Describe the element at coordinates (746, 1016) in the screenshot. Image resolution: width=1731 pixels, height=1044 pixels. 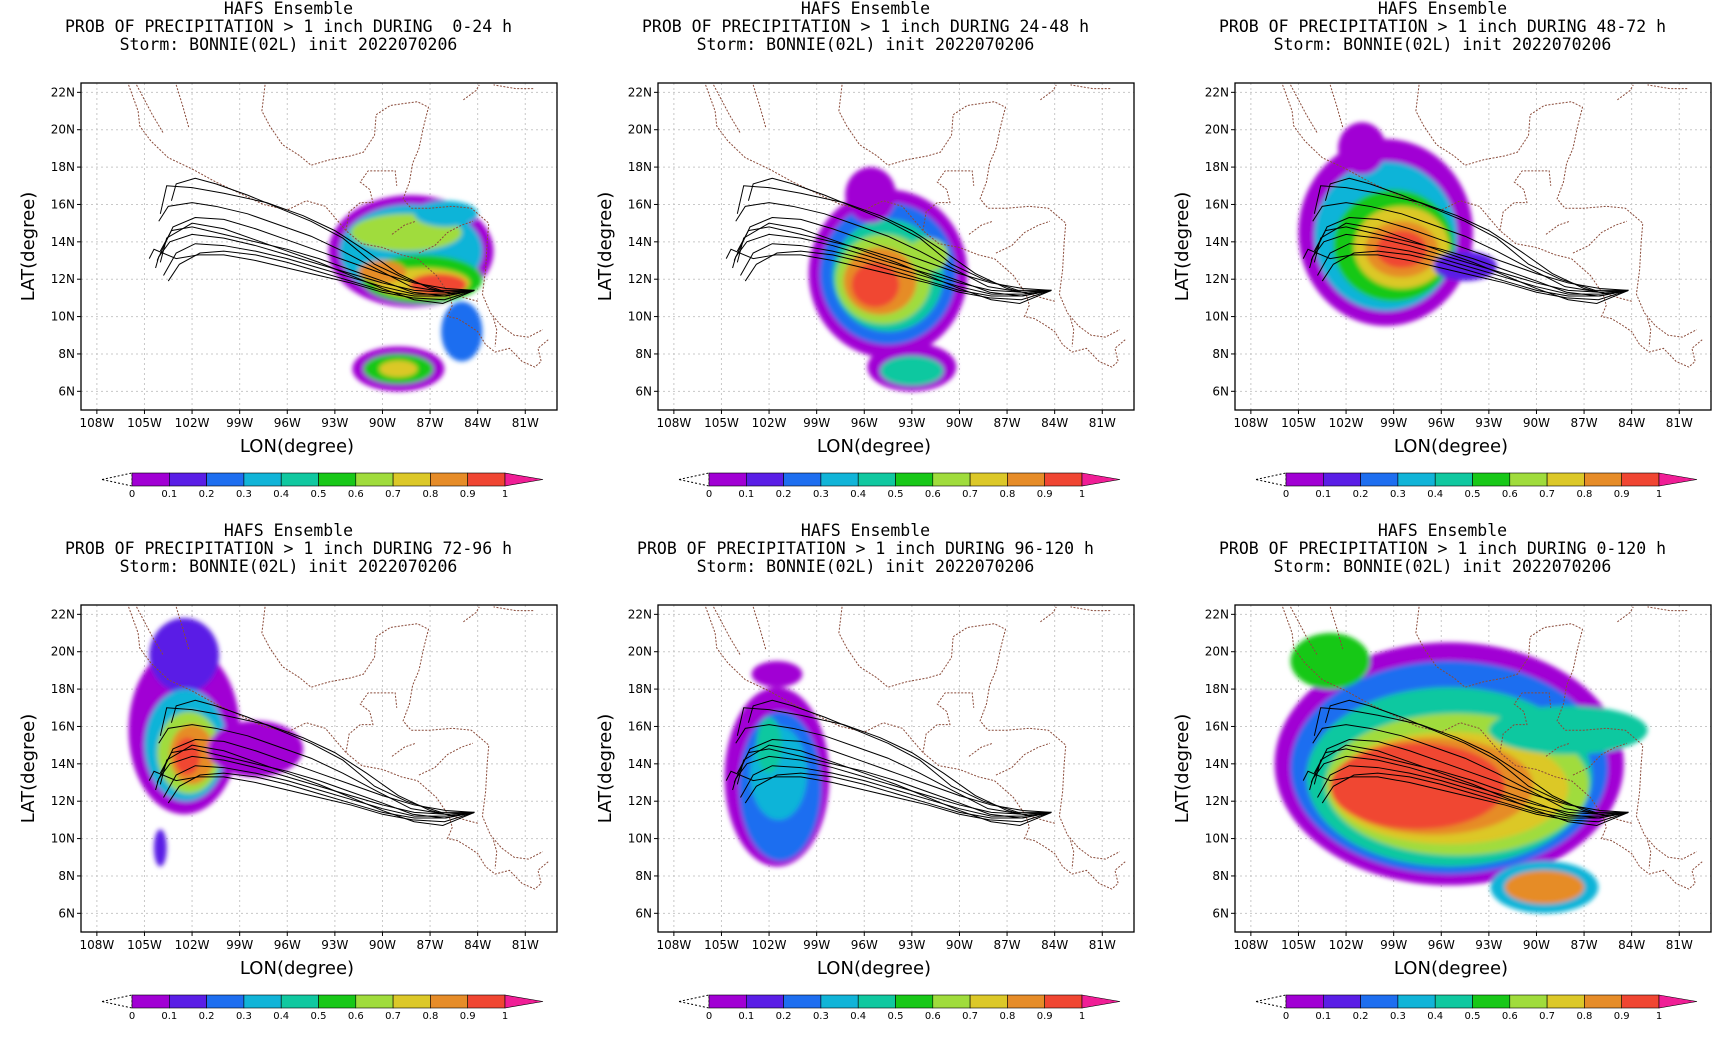
I see `colorbar-label: 0.1` at that location.